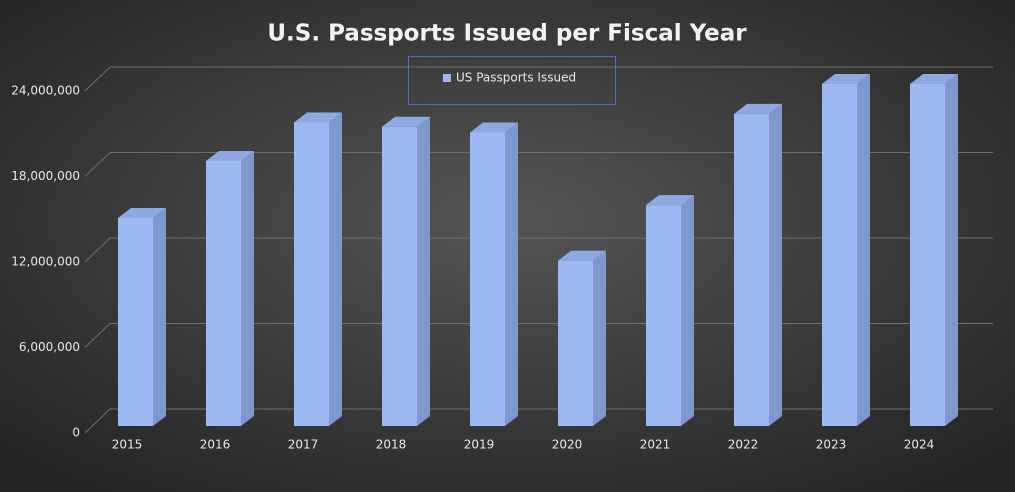 The image size is (1015, 492). What do you see at coordinates (919, 445) in the screenshot?
I see `x-tick-label: 2024` at bounding box center [919, 445].